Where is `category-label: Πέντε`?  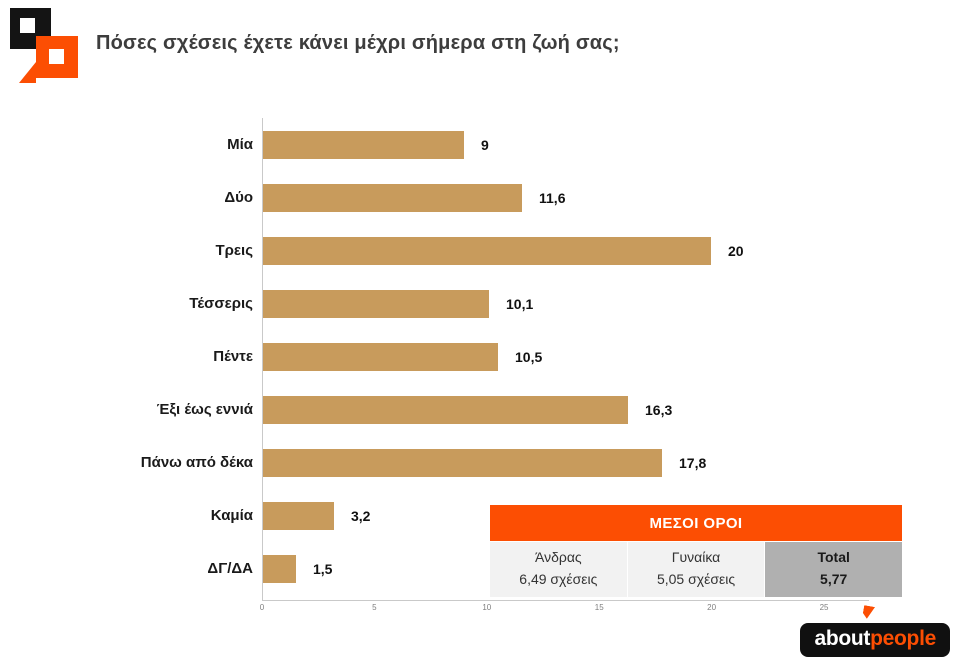 category-label: Πέντε is located at coordinates (233, 356).